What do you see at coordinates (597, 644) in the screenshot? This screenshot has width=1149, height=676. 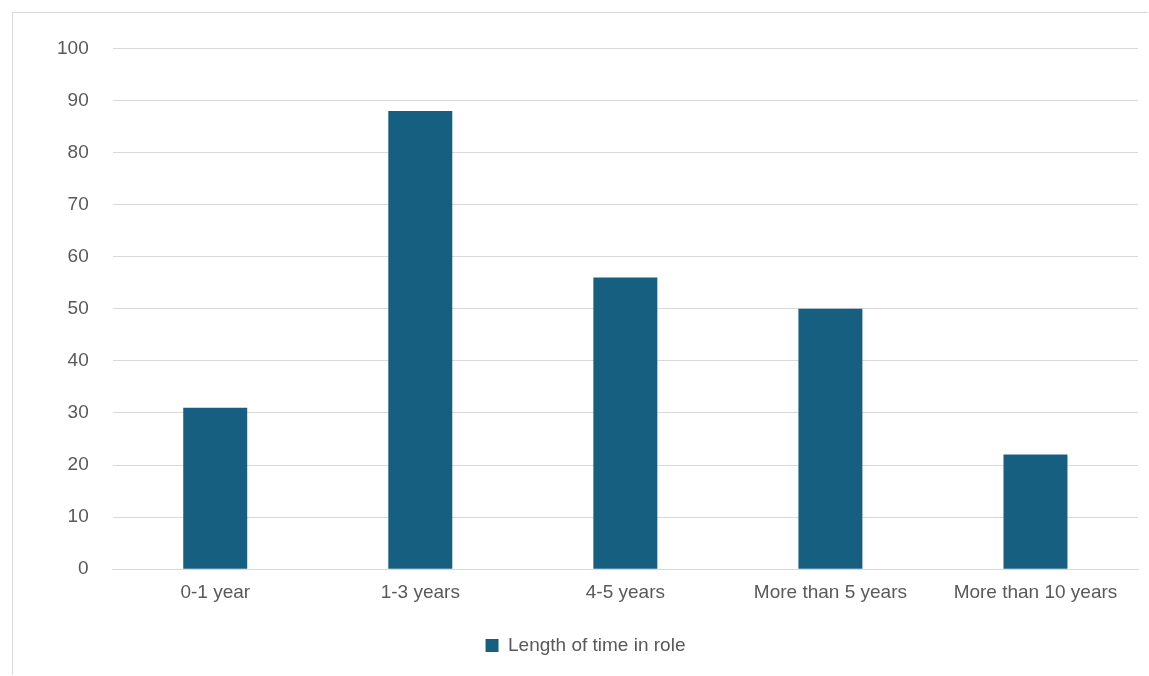 I see `legend-label: Length of time in role` at bounding box center [597, 644].